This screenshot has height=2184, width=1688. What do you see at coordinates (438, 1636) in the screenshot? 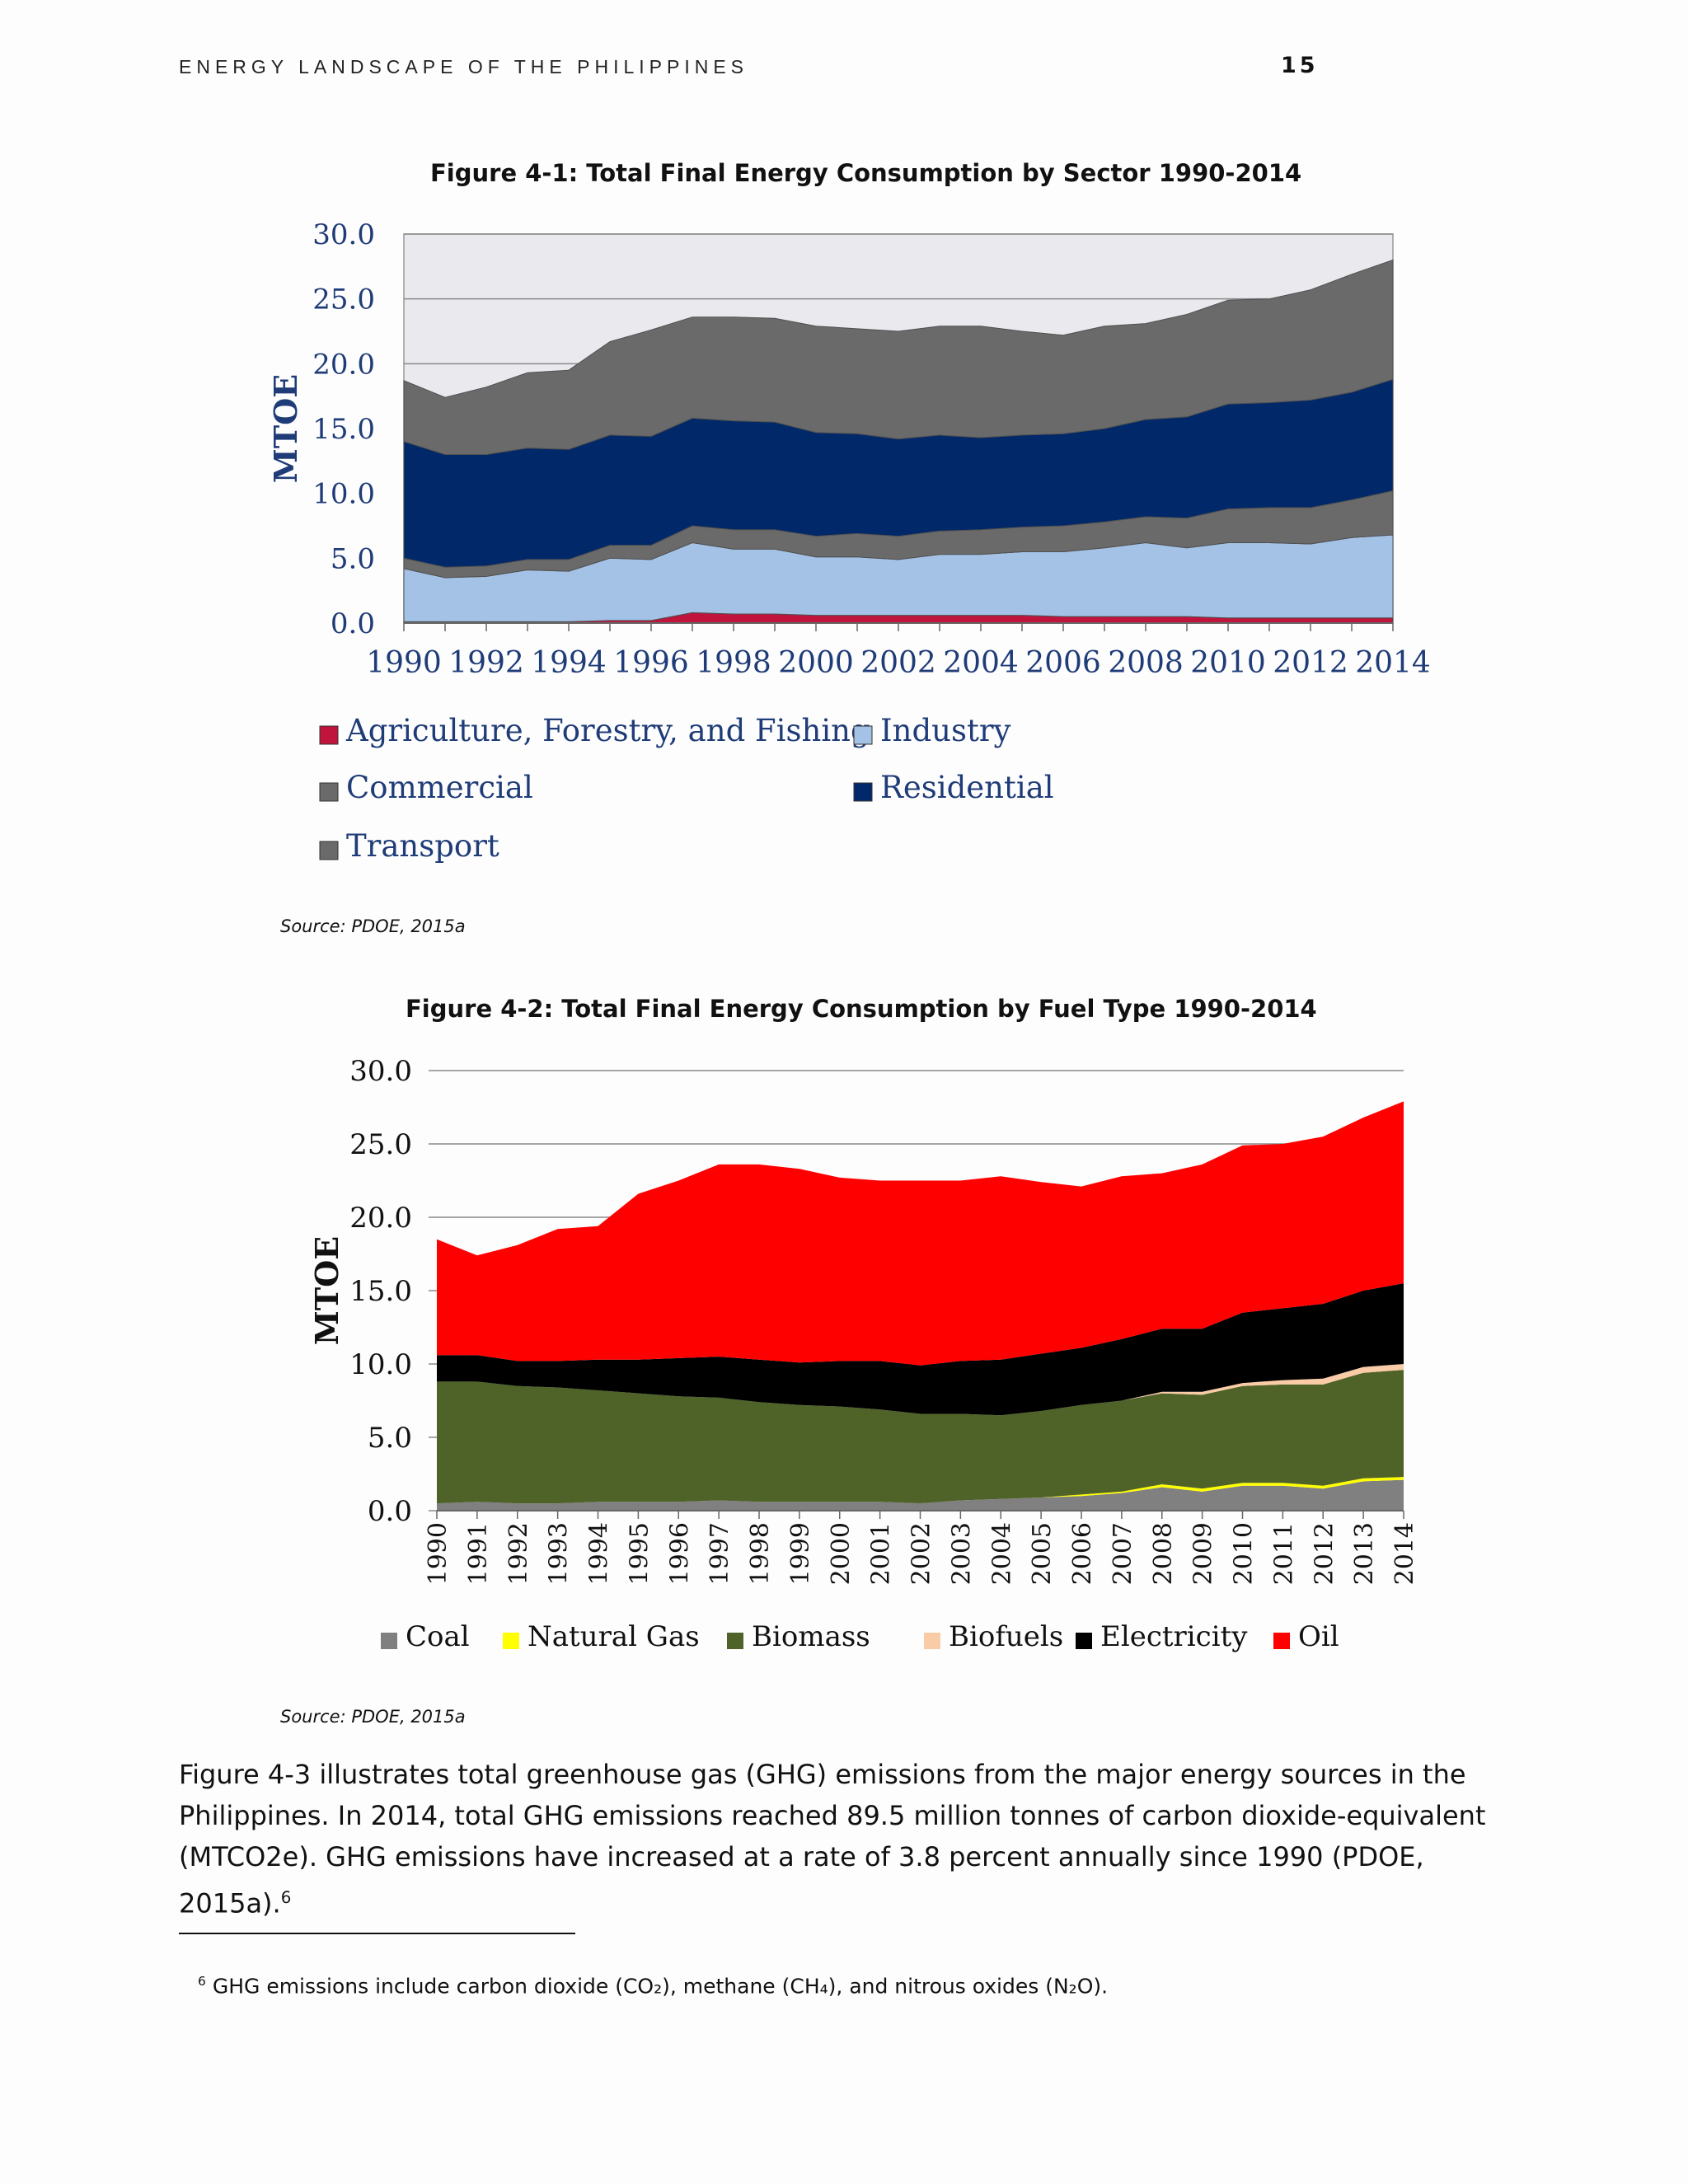
I see `legend-label: Coal` at bounding box center [438, 1636].